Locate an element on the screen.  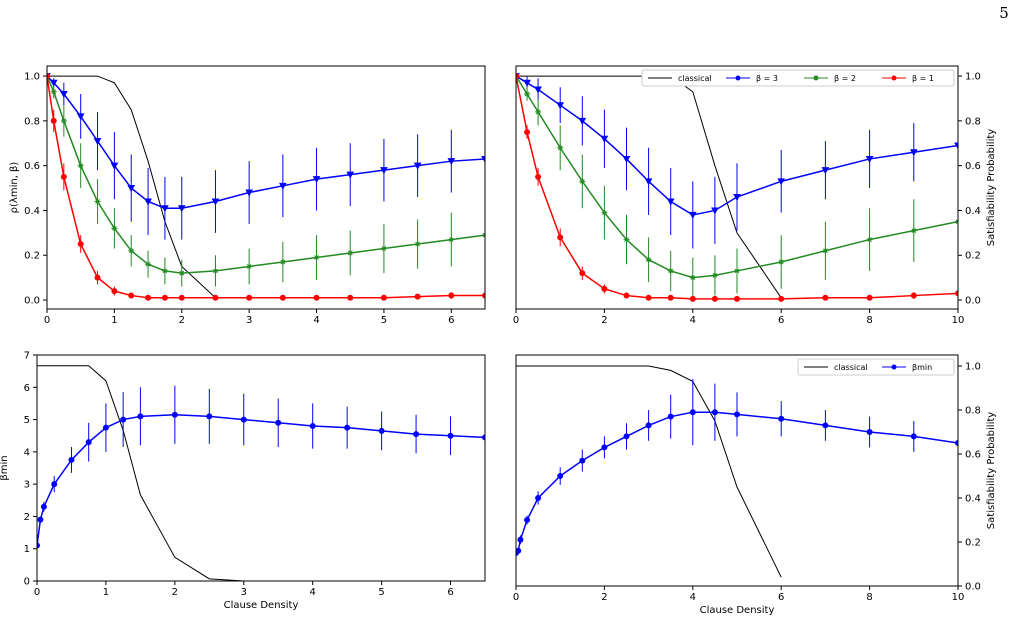
y-tick-label: 1 is located at coordinates (27, 549).